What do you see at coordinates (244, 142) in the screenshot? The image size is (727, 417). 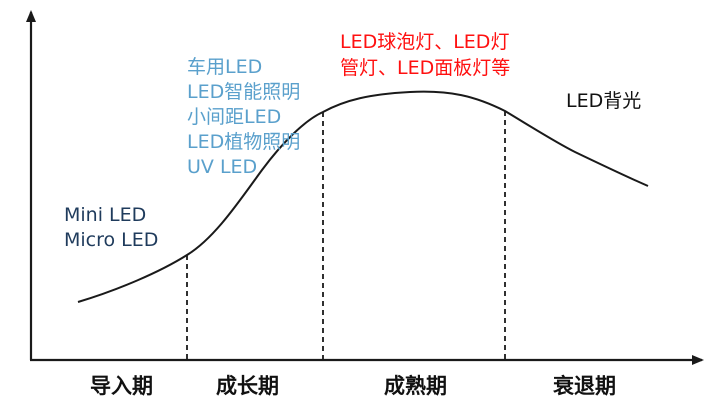 I see `growth-label-4: LED植物照明` at bounding box center [244, 142].